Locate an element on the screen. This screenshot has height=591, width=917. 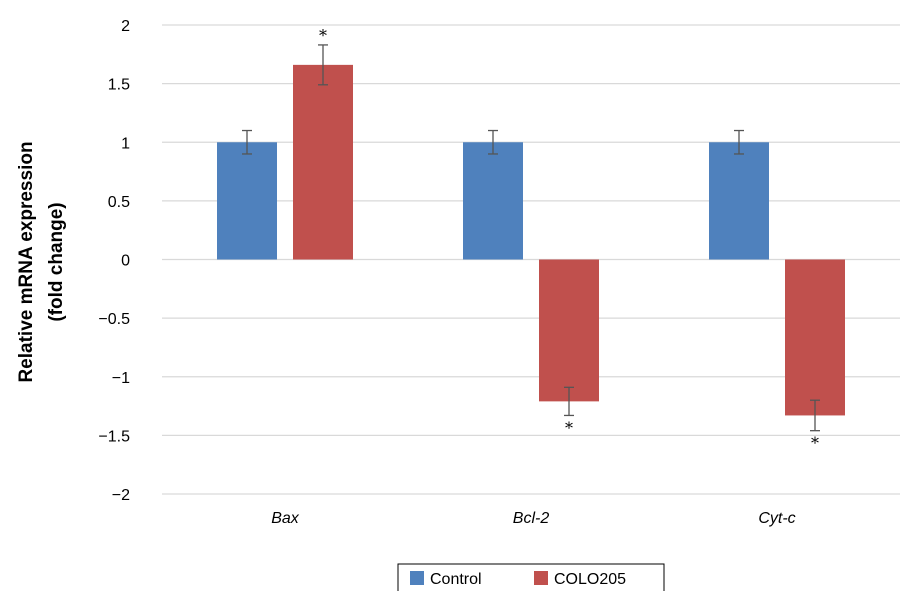
legend-box is located at coordinates (531, 577).